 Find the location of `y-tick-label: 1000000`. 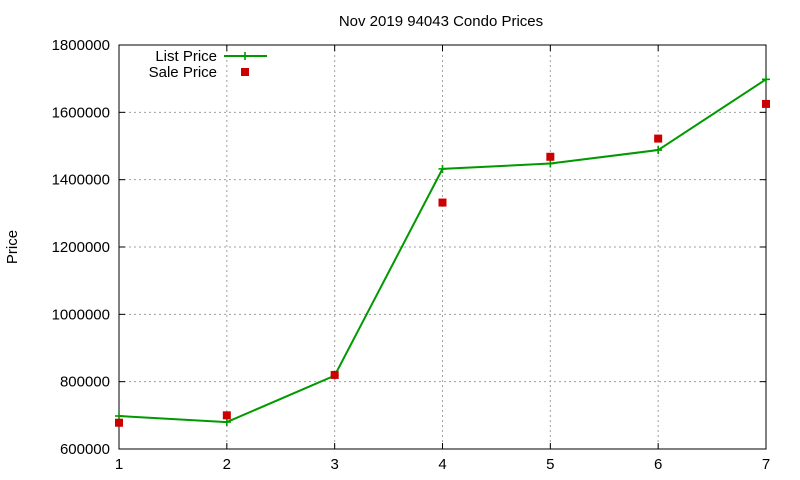

y-tick-label: 1000000 is located at coordinates (81, 314).